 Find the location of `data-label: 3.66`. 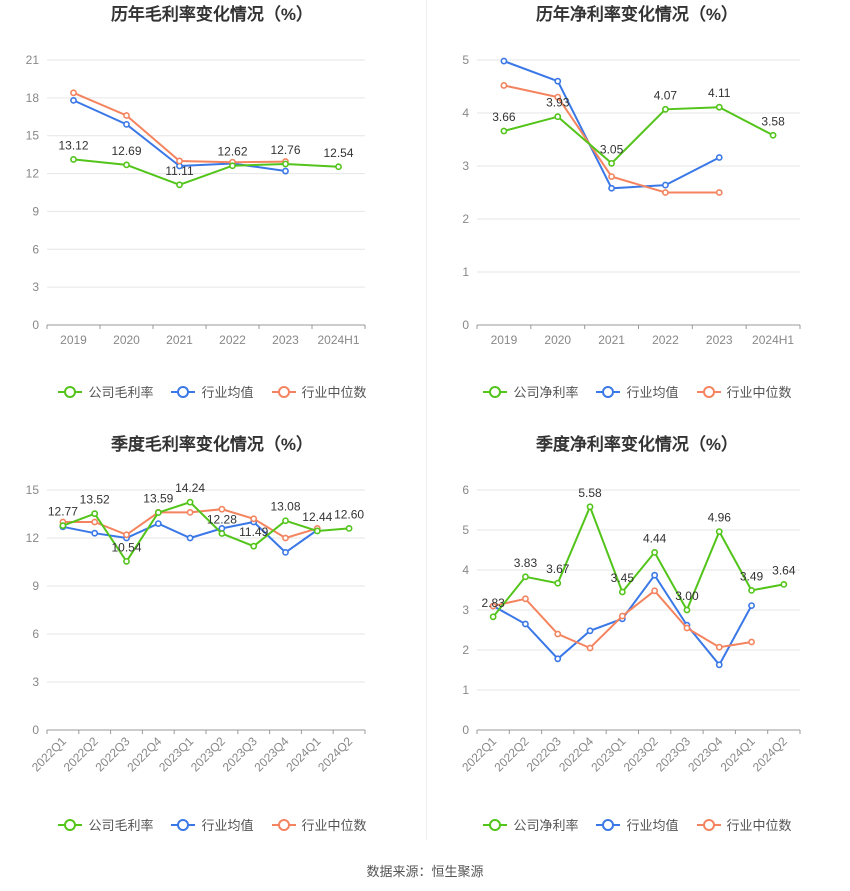

data-label: 3.66 is located at coordinates (504, 117).